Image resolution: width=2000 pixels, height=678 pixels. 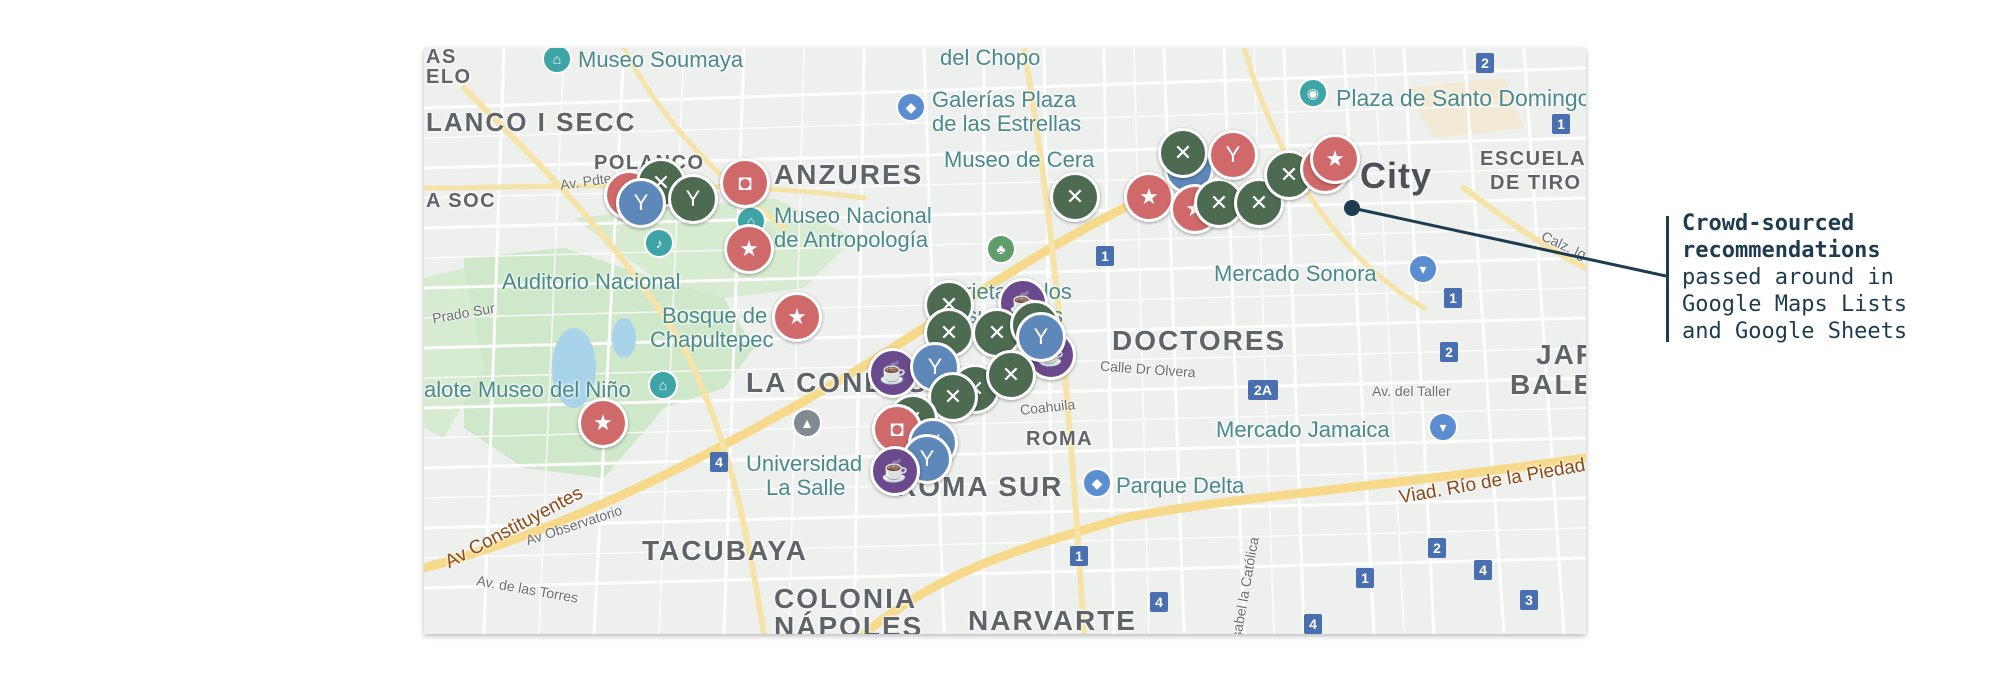 I want to click on poi-label: Galerías Plaza, so click(x=1004, y=99).